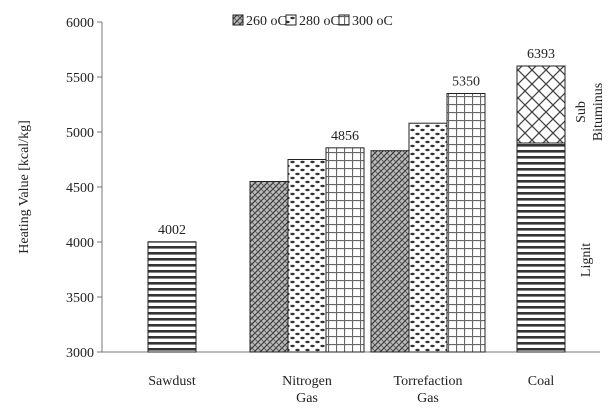 The image size is (614, 408). Describe the element at coordinates (428, 381) in the screenshot. I see `x-tick-label: Torrefaction` at that location.